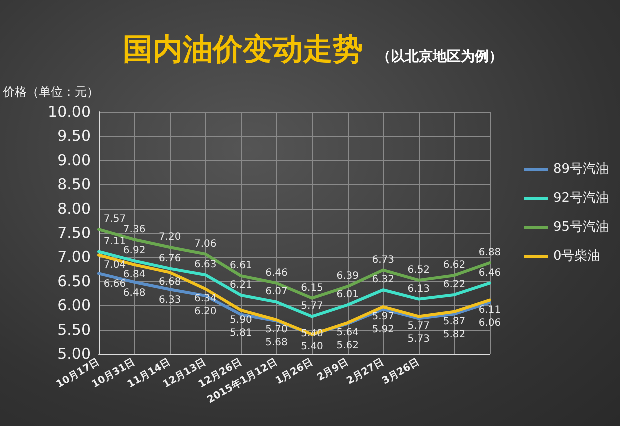 This screenshot has width=620, height=426. I want to click on data-label: 6.73, so click(383, 260).